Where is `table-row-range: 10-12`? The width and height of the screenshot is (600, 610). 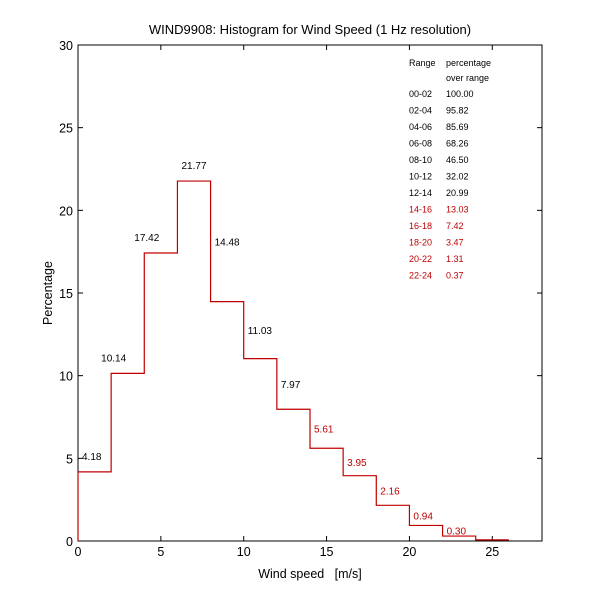
table-row-range: 10-12 is located at coordinates (420, 177).